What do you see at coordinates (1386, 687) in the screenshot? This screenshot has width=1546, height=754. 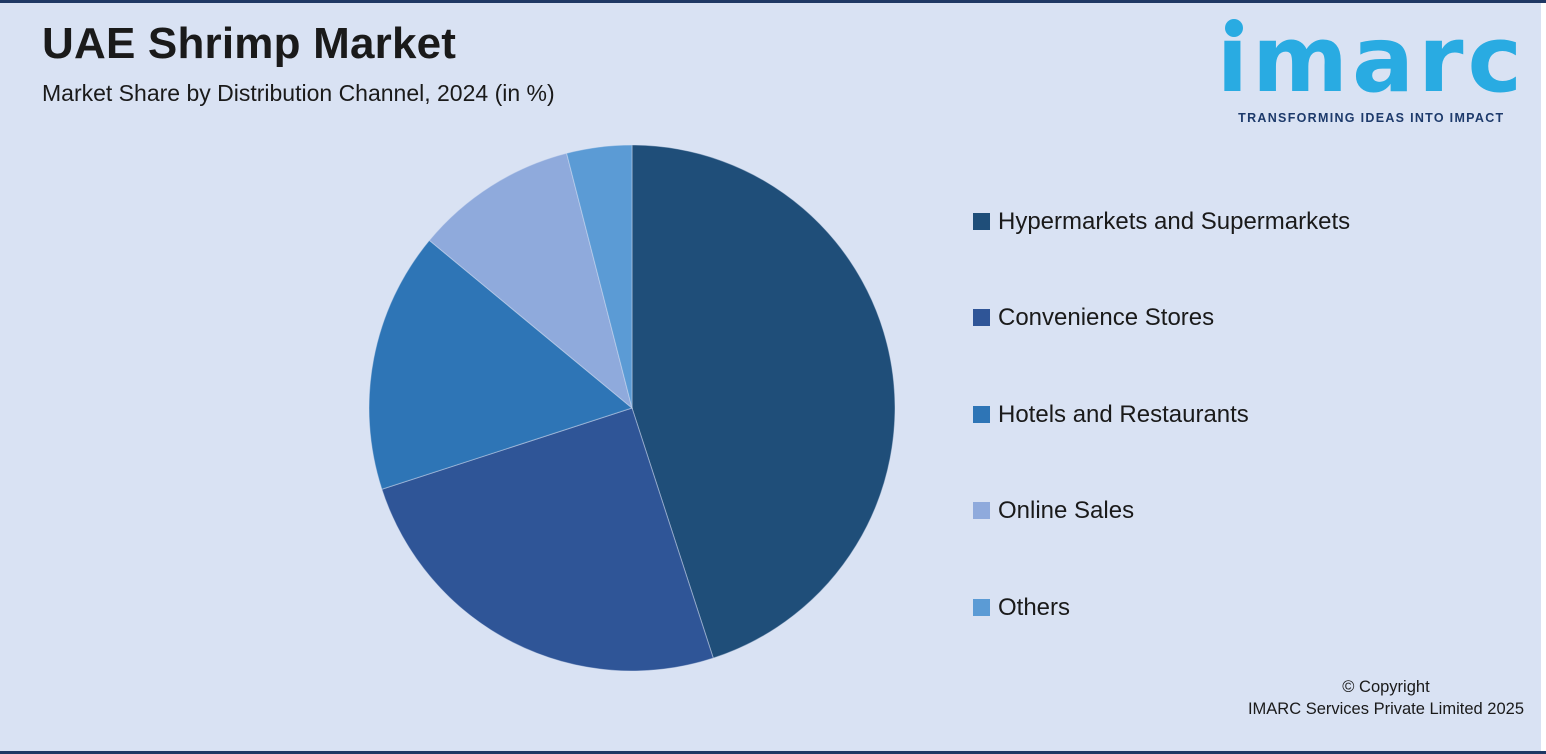 I see `copyright-line1: © Copyright` at bounding box center [1386, 687].